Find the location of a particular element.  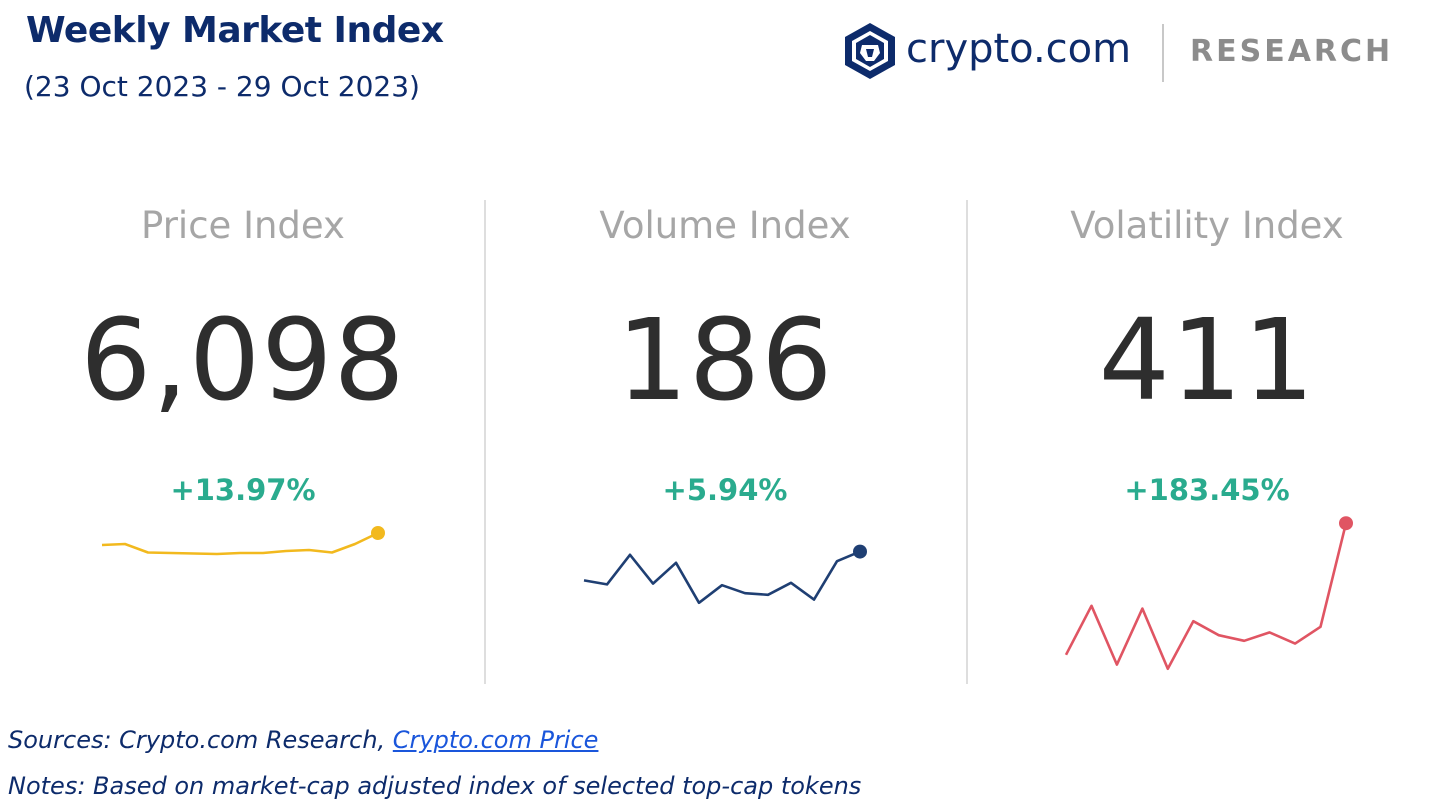

change-percent: +5.94% is located at coordinates (725, 490).